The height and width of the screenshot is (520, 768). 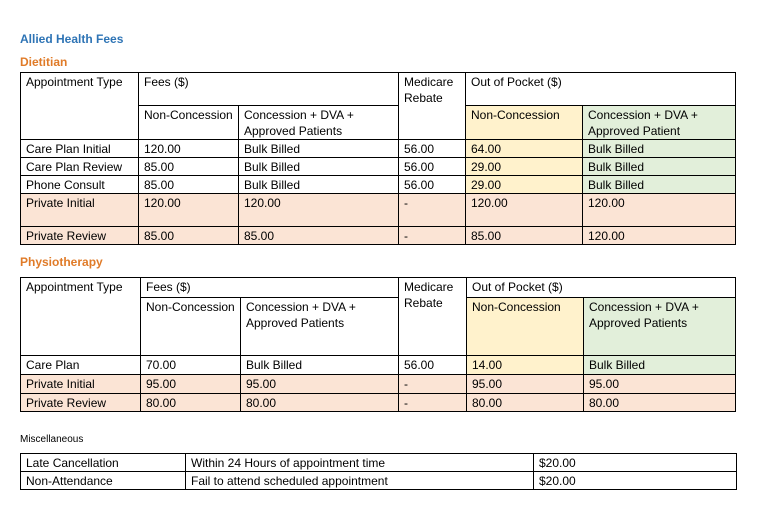 What do you see at coordinates (44, 62) in the screenshot?
I see `section-heading: Dietitian` at bounding box center [44, 62].